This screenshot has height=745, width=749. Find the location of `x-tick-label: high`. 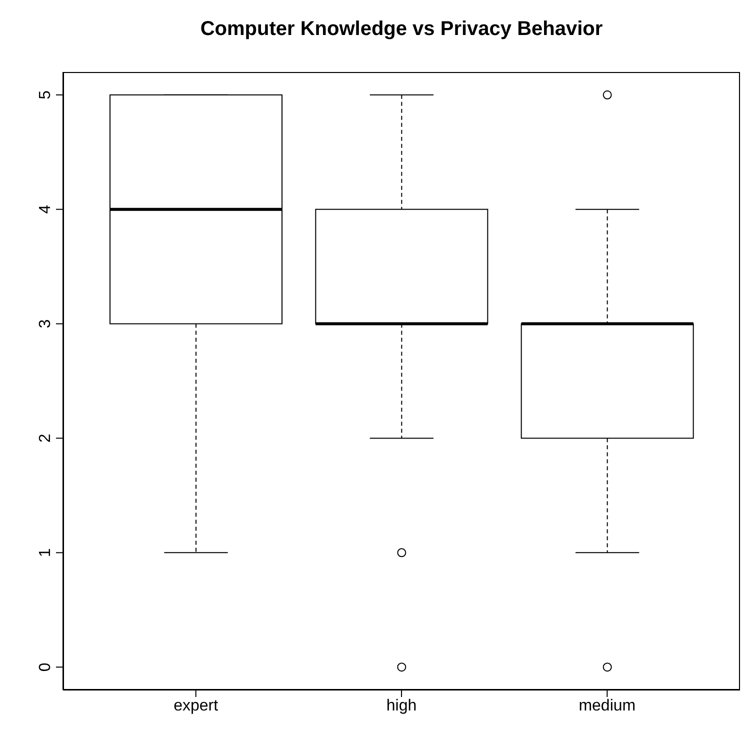

x-tick-label: high is located at coordinates (401, 705).